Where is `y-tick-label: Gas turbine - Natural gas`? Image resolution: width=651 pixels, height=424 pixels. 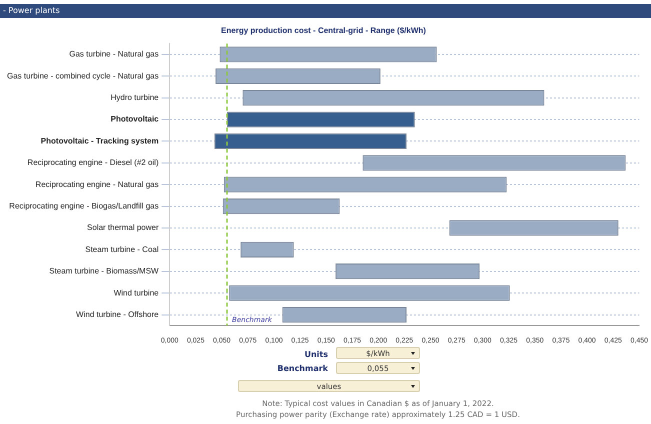
y-tick-label: Gas turbine - Natural gas is located at coordinates (114, 54).